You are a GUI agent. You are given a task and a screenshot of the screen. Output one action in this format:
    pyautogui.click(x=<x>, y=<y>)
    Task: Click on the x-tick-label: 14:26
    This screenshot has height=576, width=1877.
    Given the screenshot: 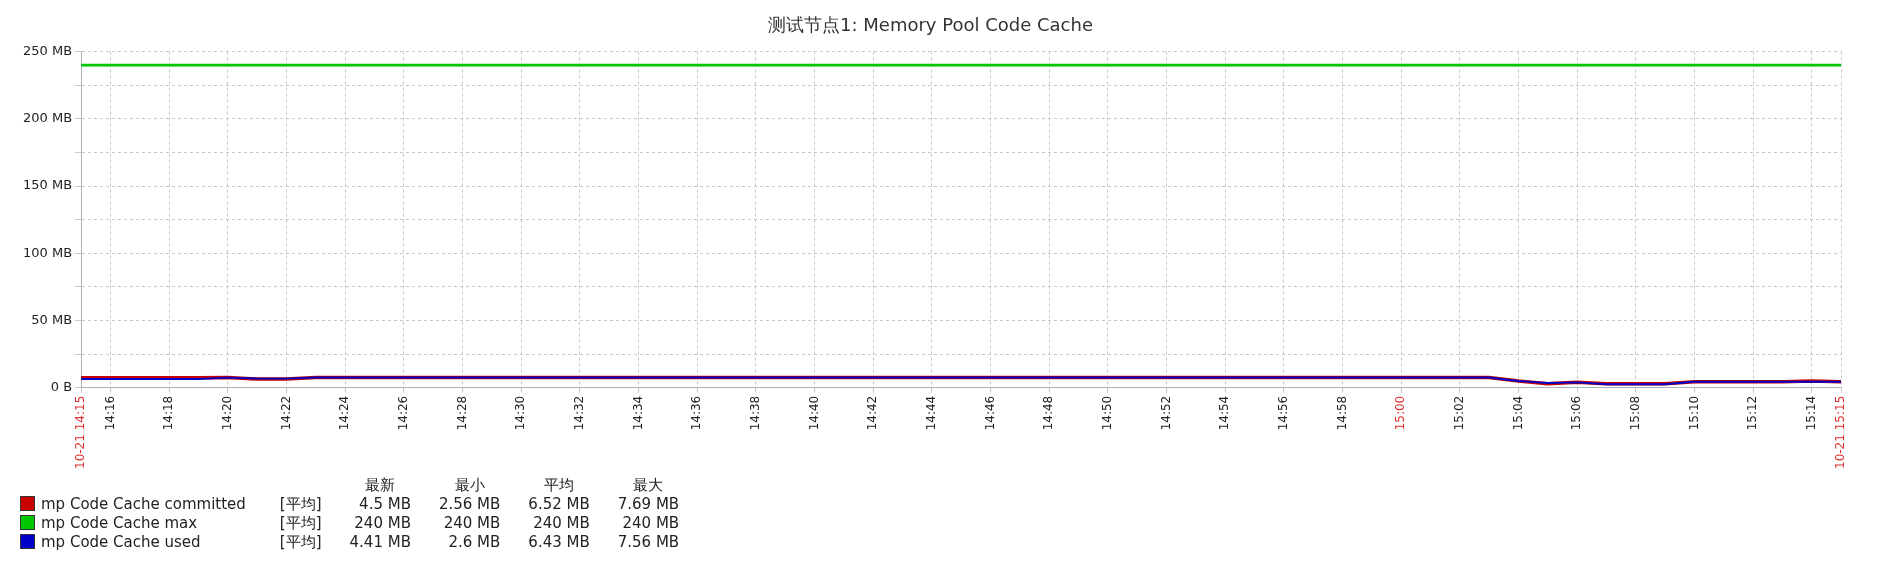 What is the action you would take?
    pyautogui.click(x=402, y=413)
    